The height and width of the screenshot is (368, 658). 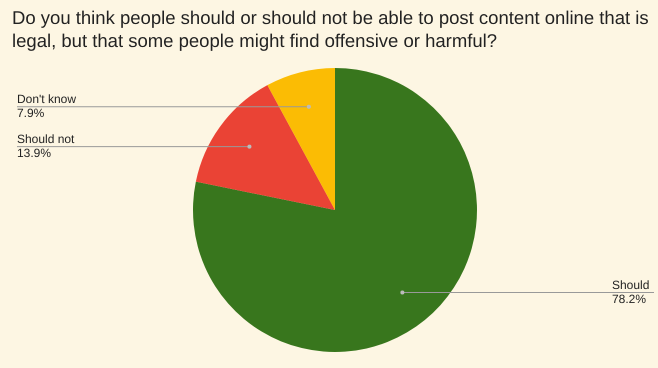 What do you see at coordinates (34, 153) in the screenshot?
I see `data-label: 13.9%` at bounding box center [34, 153].